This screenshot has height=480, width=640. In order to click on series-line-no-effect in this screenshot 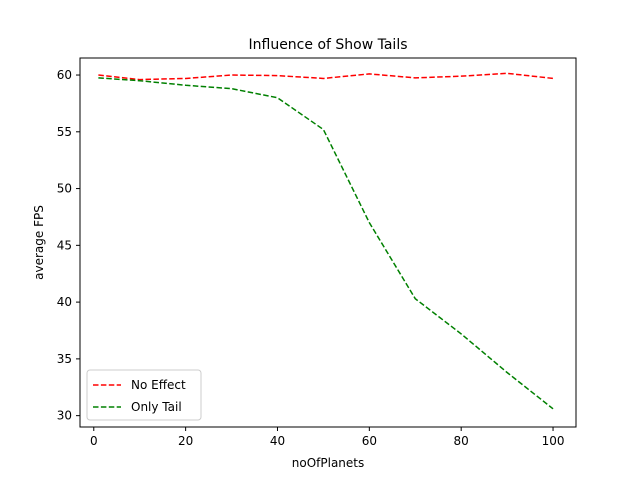, I will do `click(326, 76)`.